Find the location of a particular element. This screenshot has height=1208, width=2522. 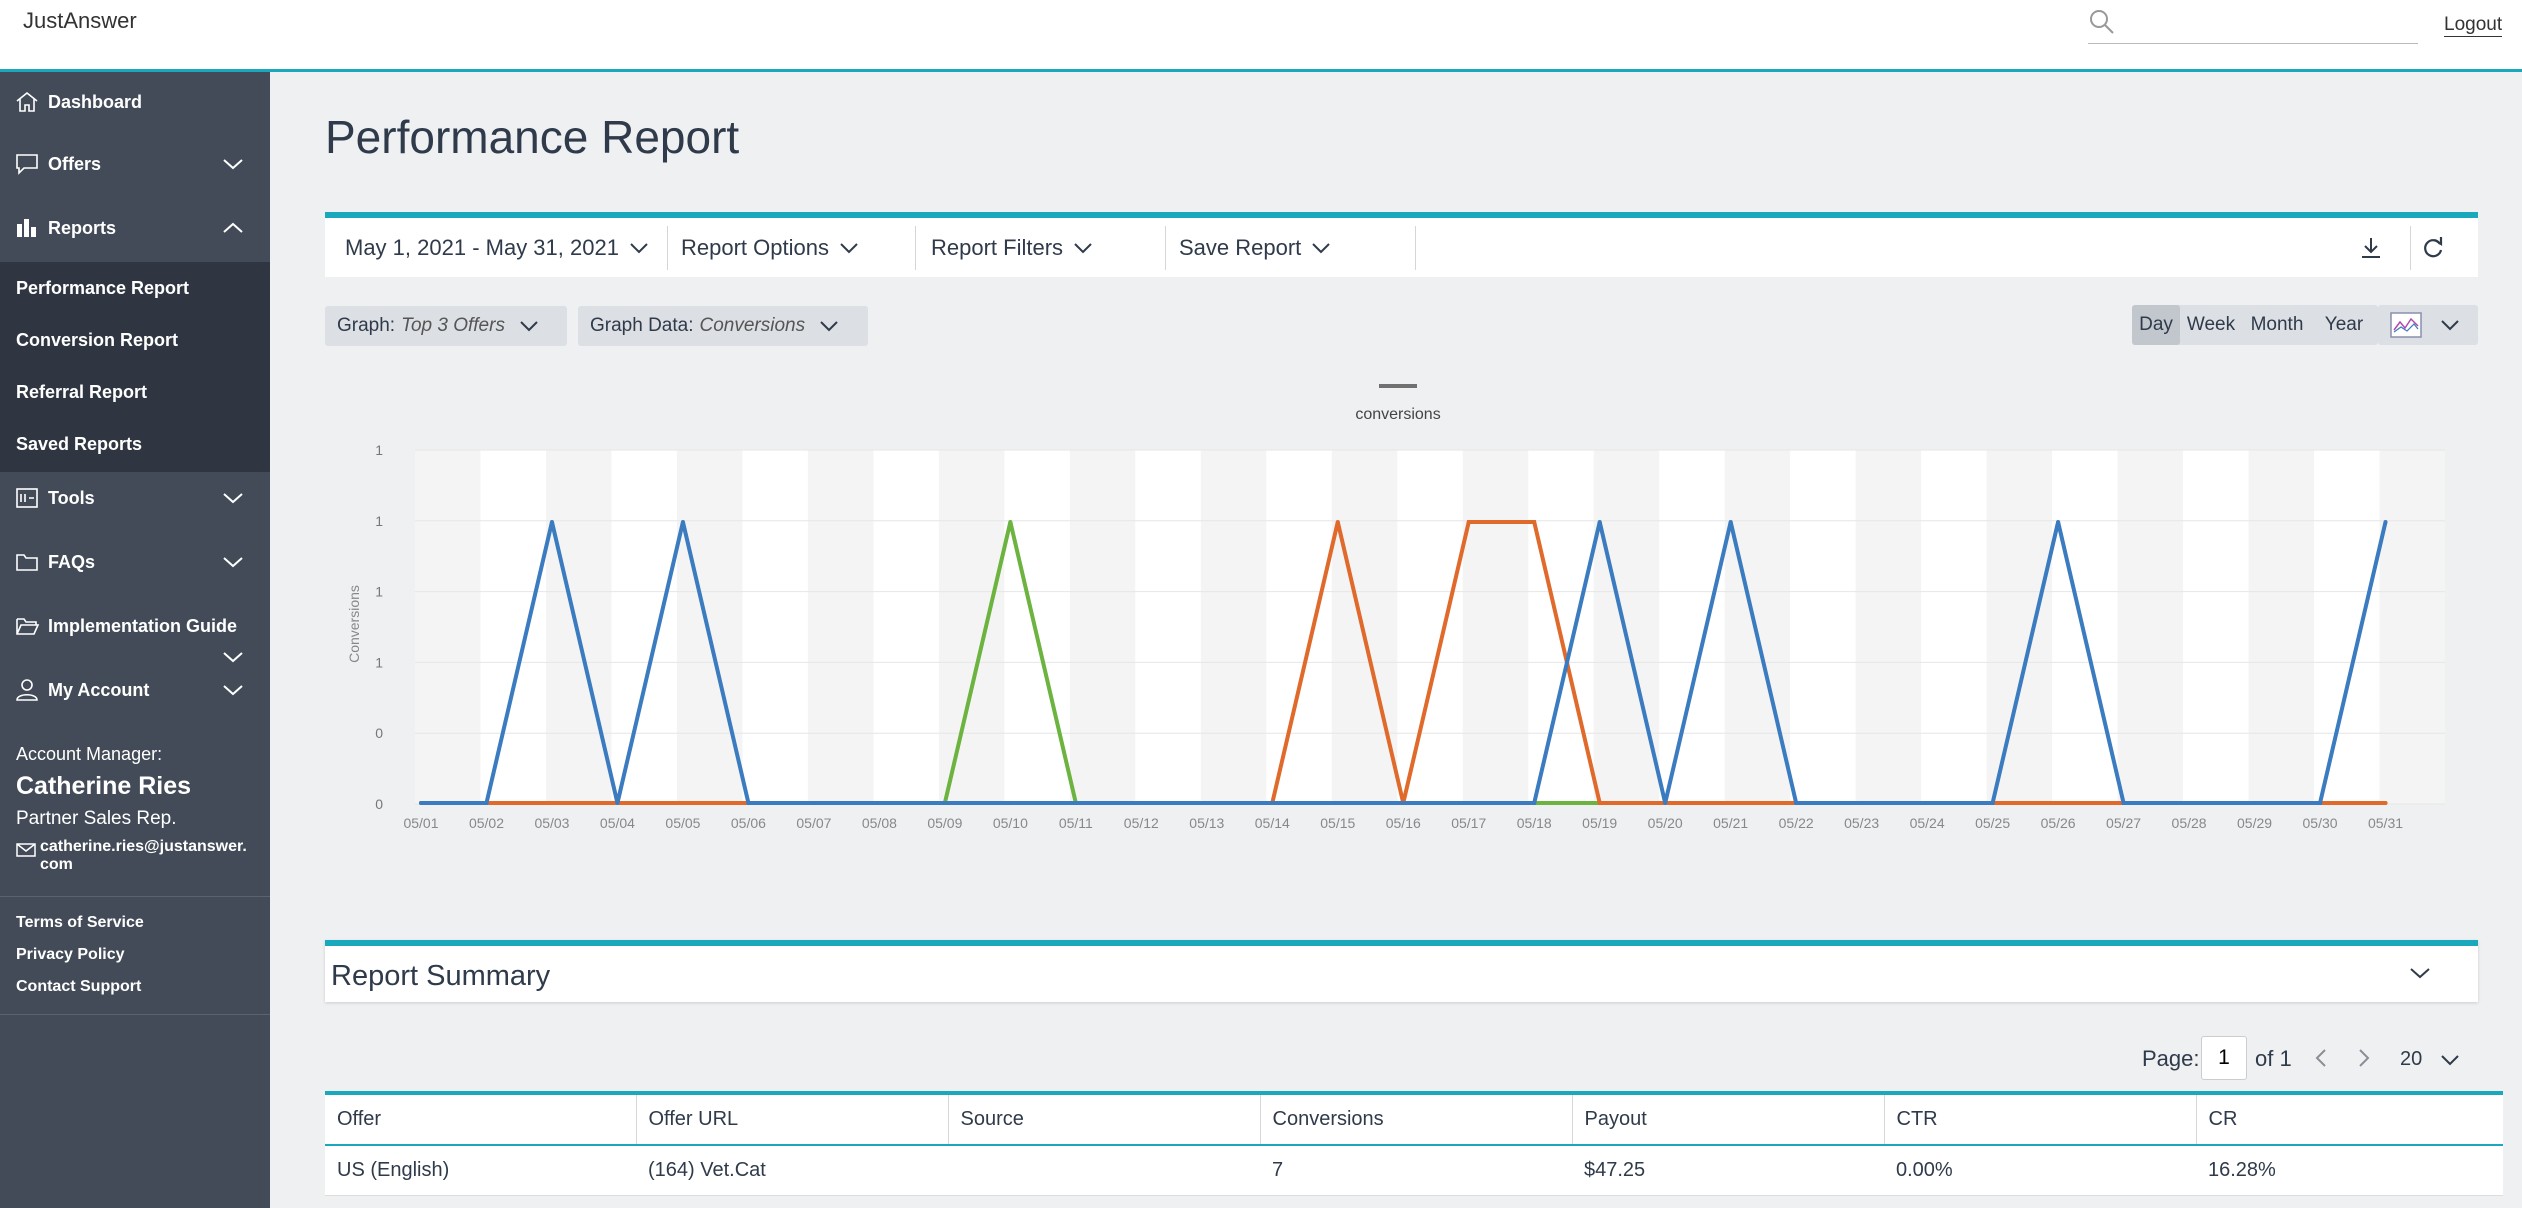

column-header-cr: CR is located at coordinates (2223, 1119).